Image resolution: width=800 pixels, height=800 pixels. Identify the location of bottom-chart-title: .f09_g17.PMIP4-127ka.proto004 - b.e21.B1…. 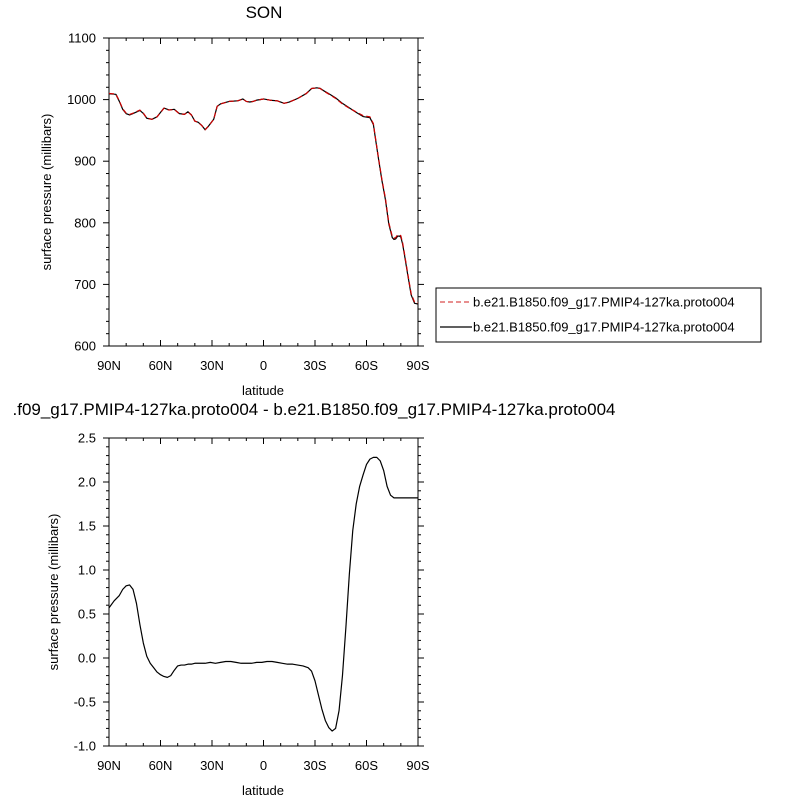
(314, 409).